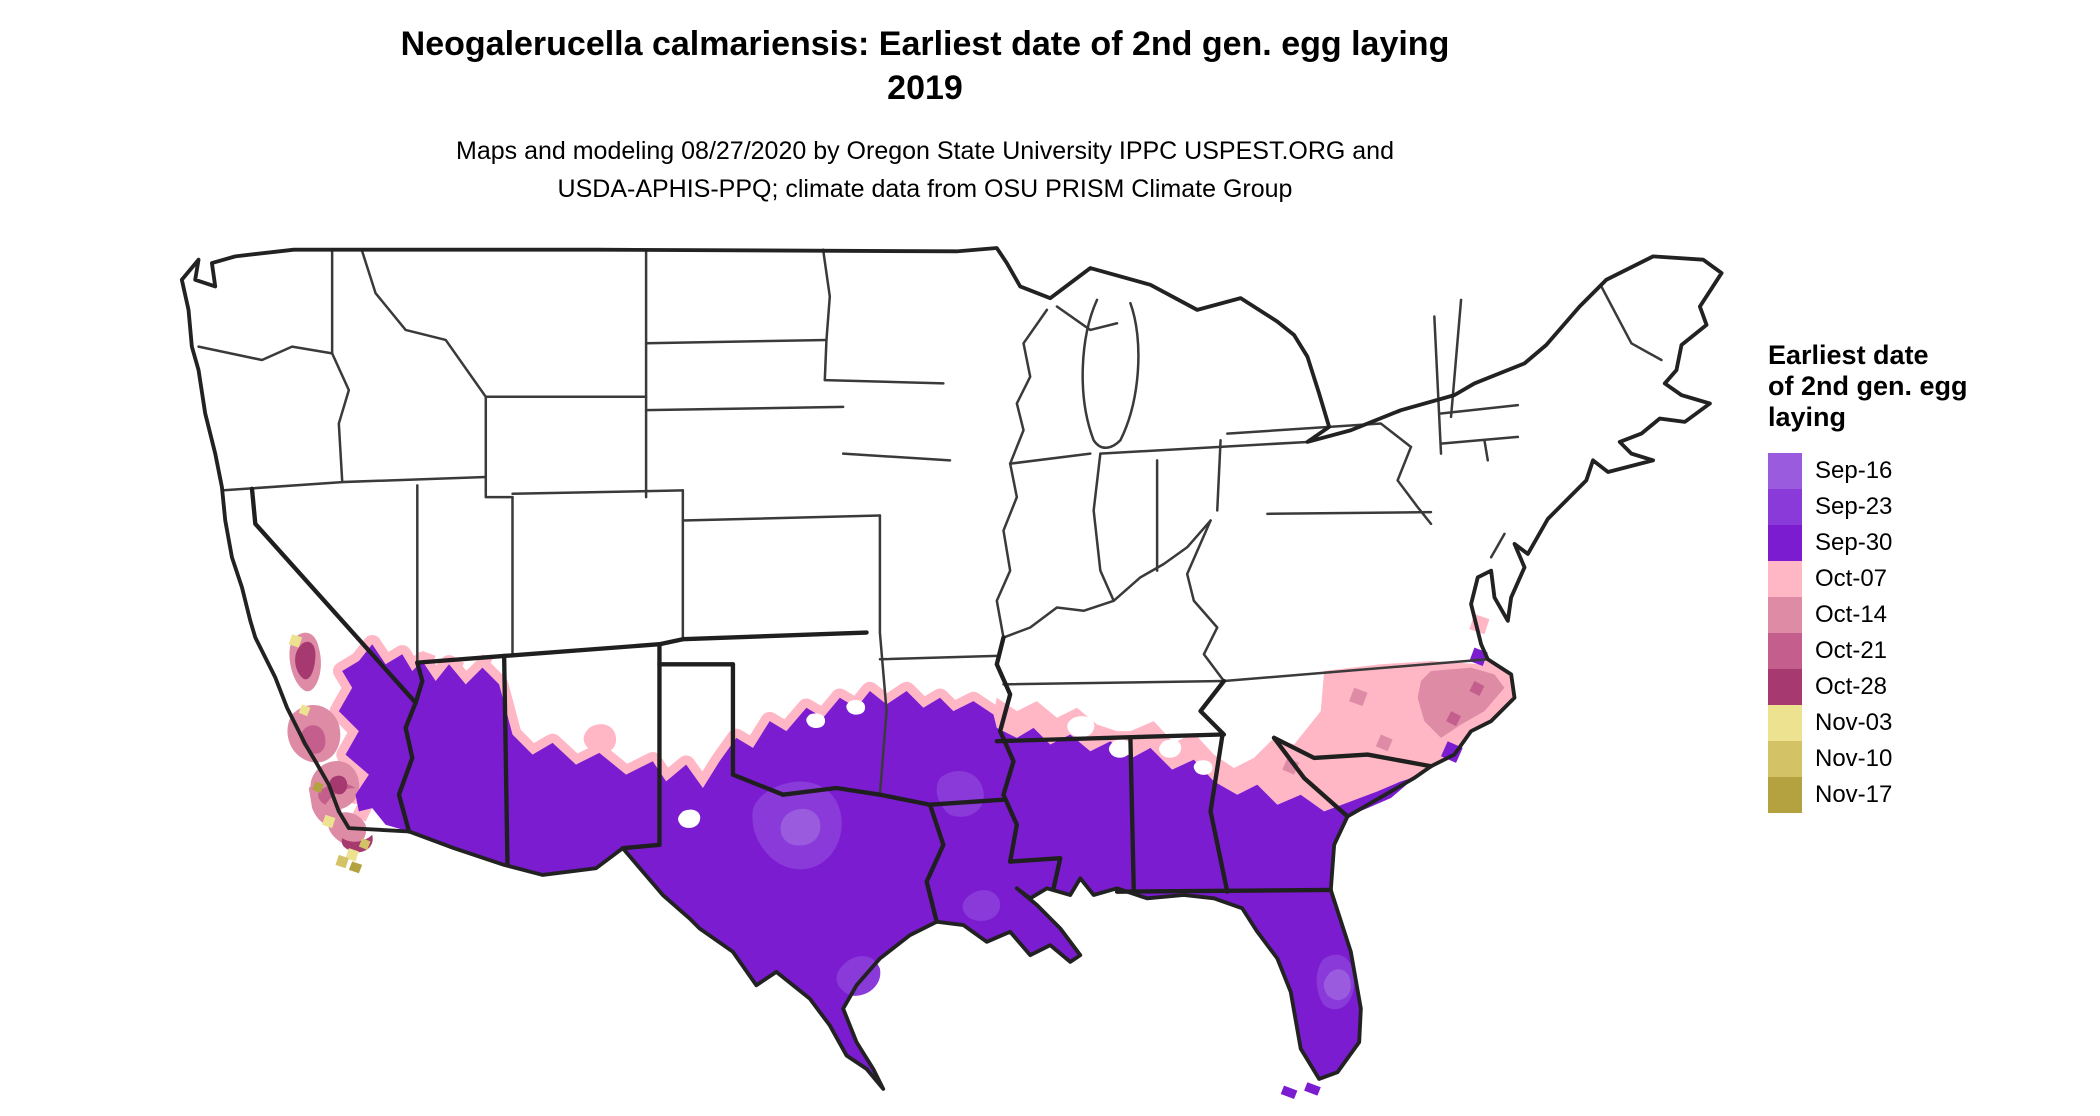 This screenshot has height=1116, width=2100. I want to click on legend-label-sep23: Sep-23, so click(1854, 506).